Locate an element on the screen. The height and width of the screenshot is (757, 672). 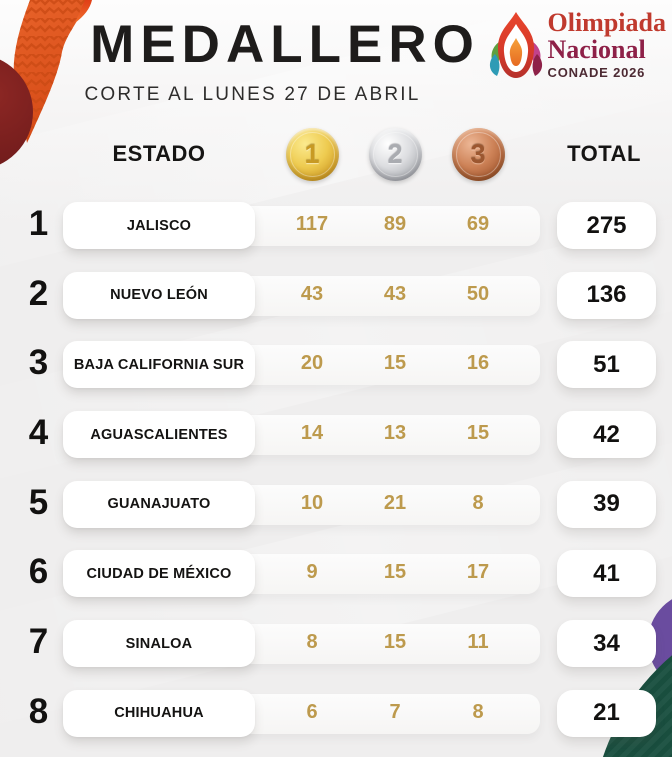
silver-count: 89 is located at coordinates (395, 224).